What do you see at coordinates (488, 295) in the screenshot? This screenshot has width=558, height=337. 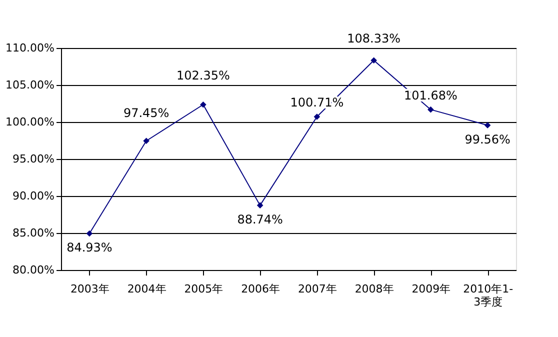 I see `x-tick-label: 2010年1-3季度` at bounding box center [488, 295].